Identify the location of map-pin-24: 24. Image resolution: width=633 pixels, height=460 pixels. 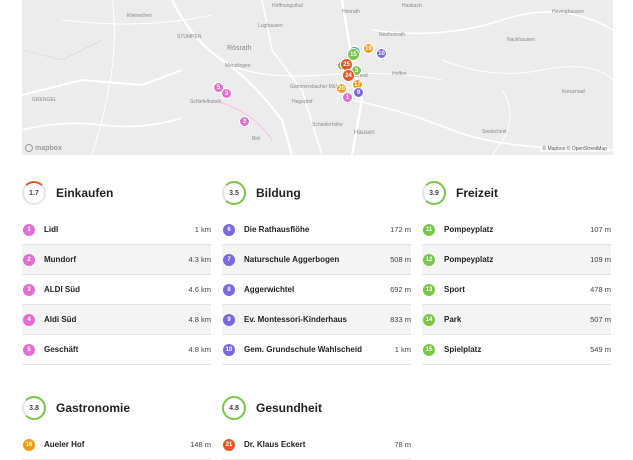
(348, 75).